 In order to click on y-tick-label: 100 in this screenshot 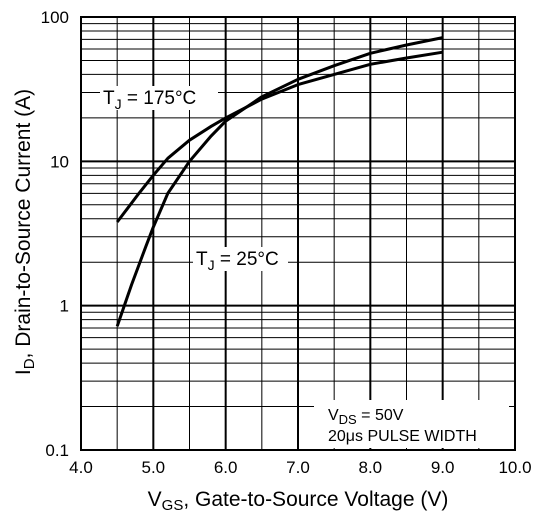, I will do `click(55, 17)`.